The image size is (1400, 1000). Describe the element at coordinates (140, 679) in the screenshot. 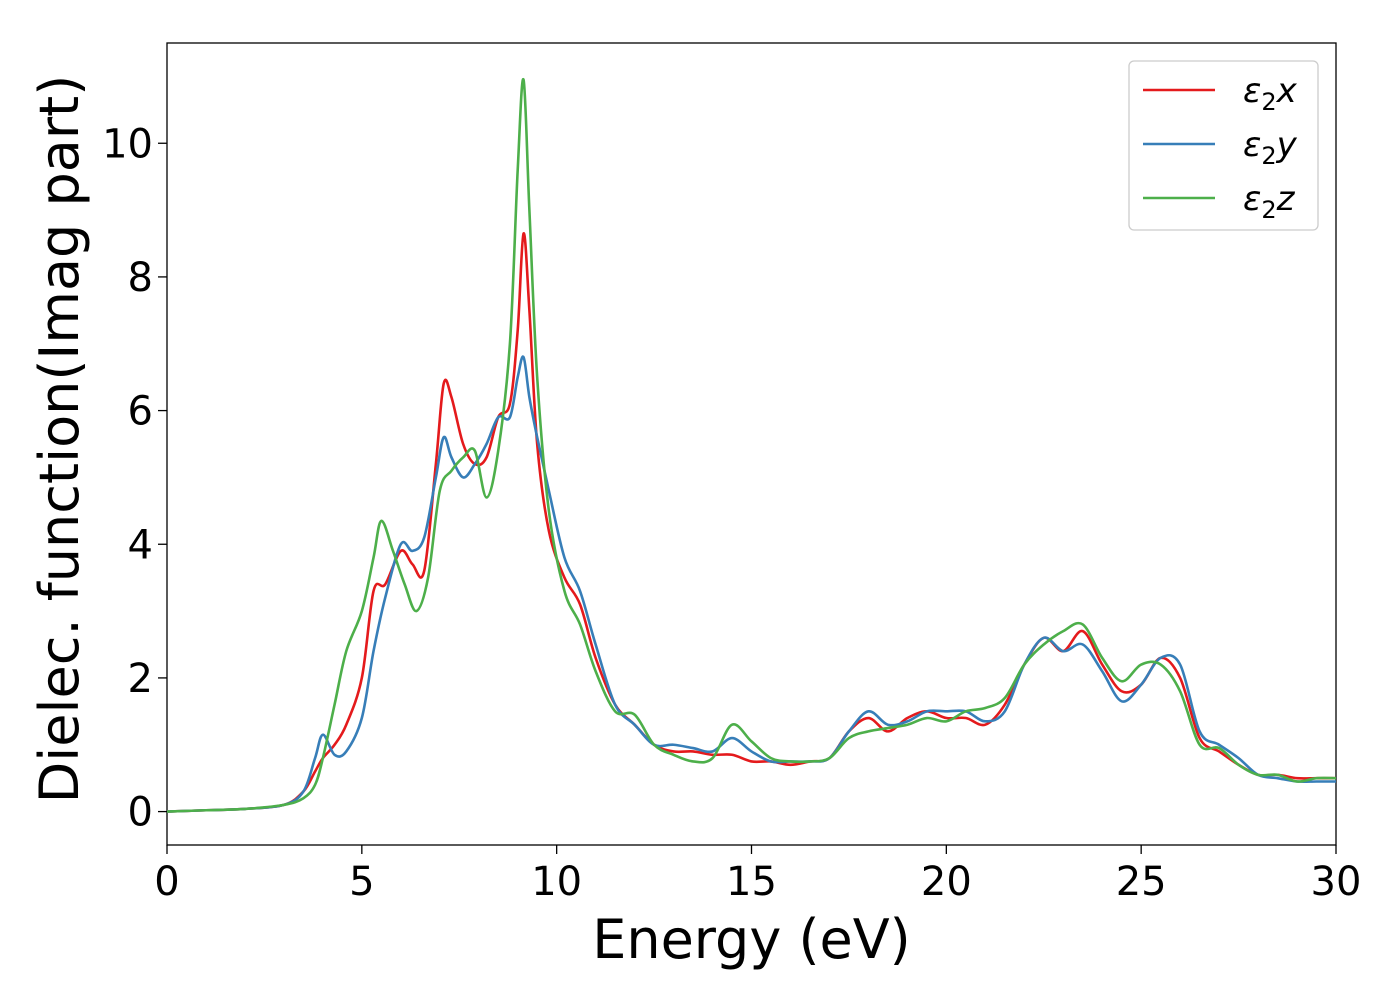

I see `y-tick-label: 2` at that location.